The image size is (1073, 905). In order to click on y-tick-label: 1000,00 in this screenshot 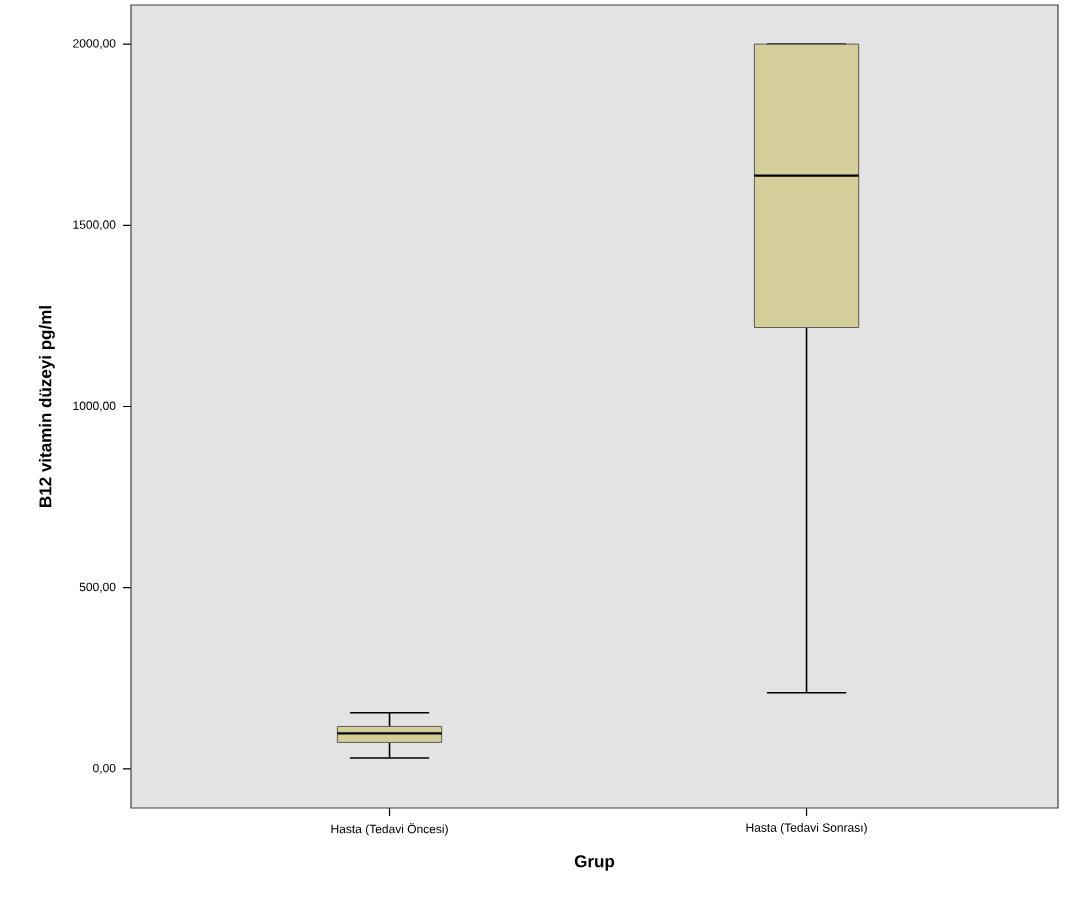, I will do `click(94, 406)`.